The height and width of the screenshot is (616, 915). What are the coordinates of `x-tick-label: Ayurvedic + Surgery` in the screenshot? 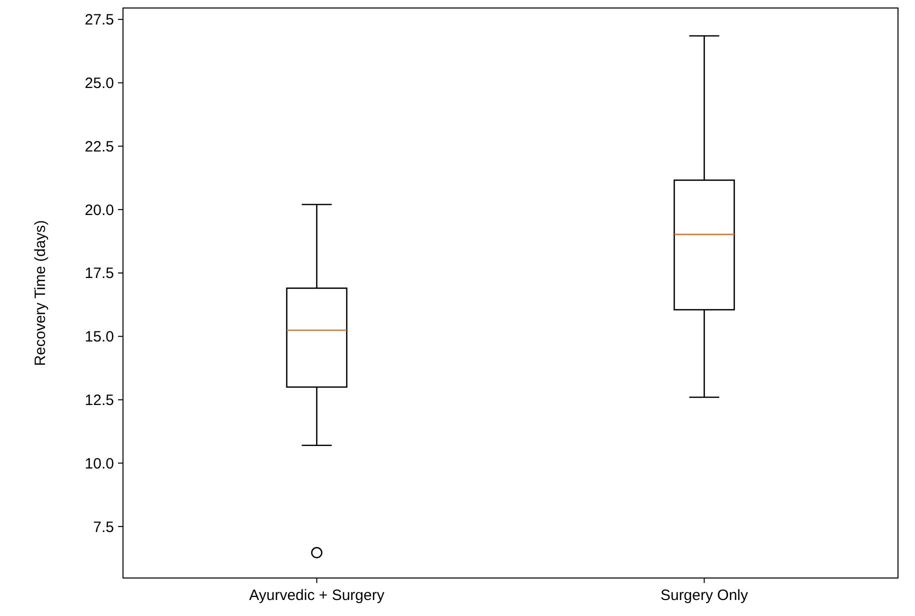 It's located at (317, 595).